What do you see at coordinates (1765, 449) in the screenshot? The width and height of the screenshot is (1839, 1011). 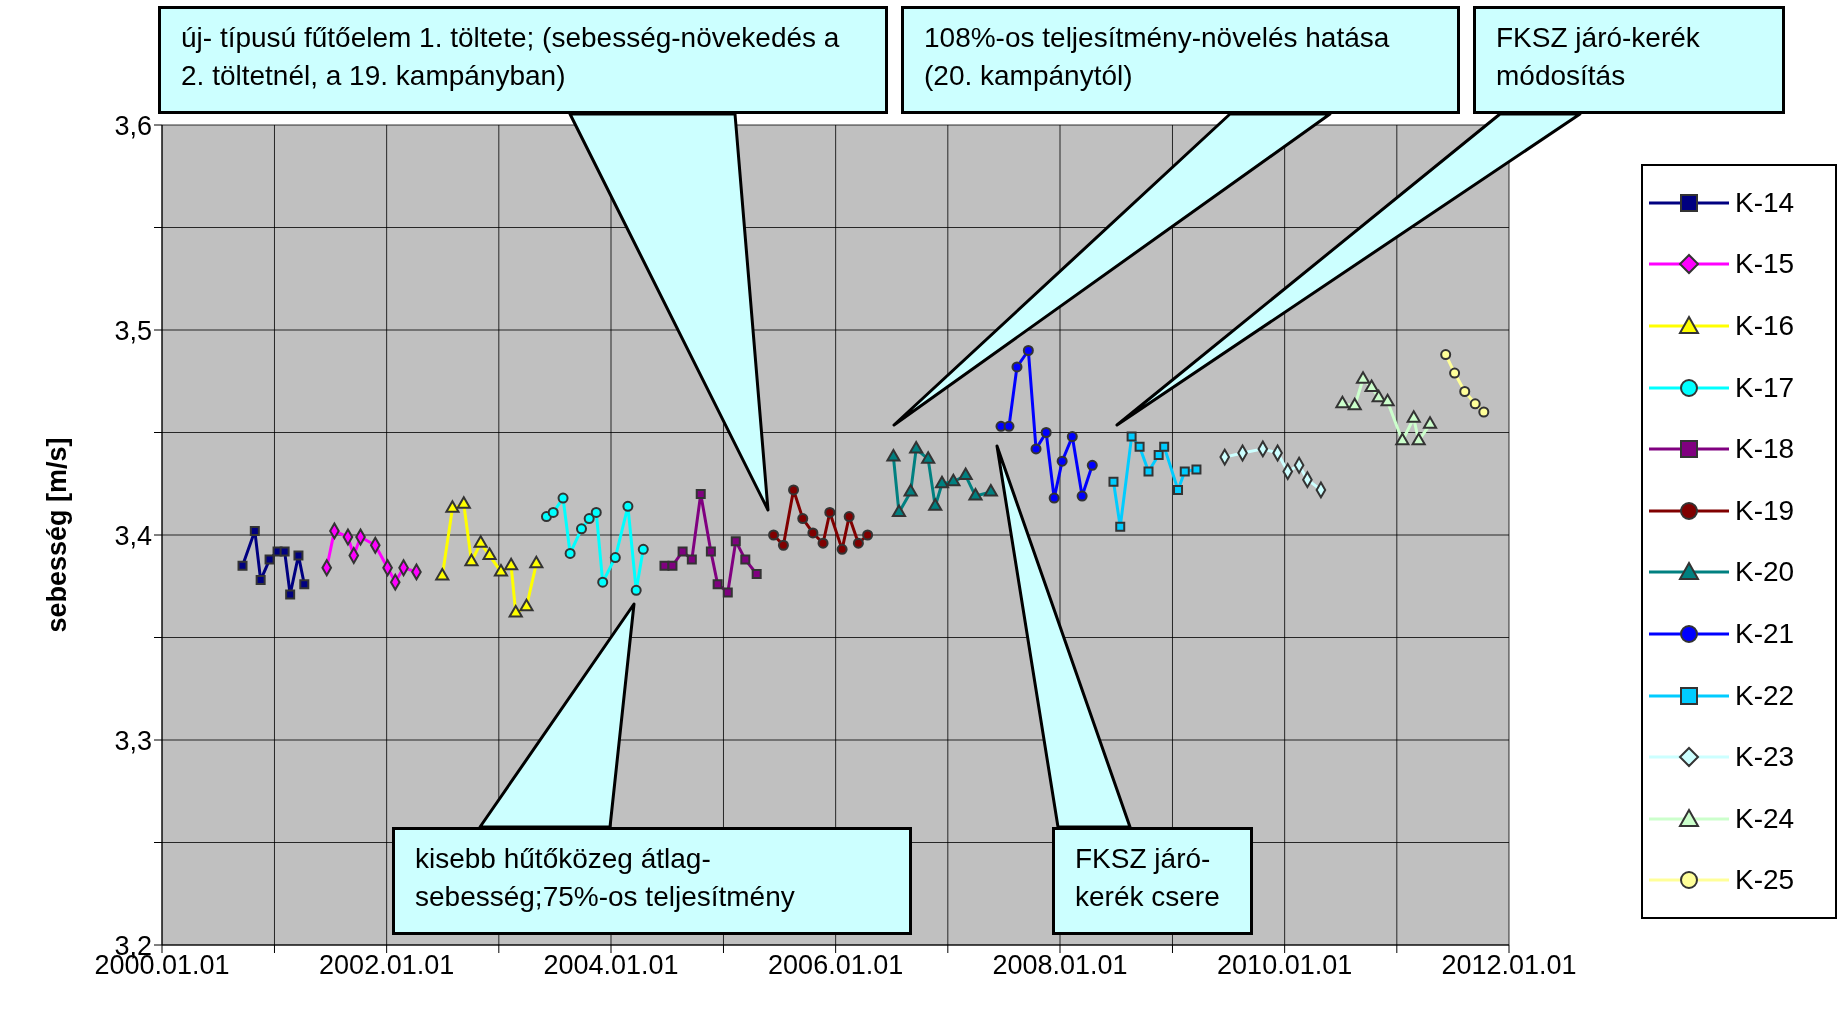 I see `legend-label: K-18` at bounding box center [1765, 449].